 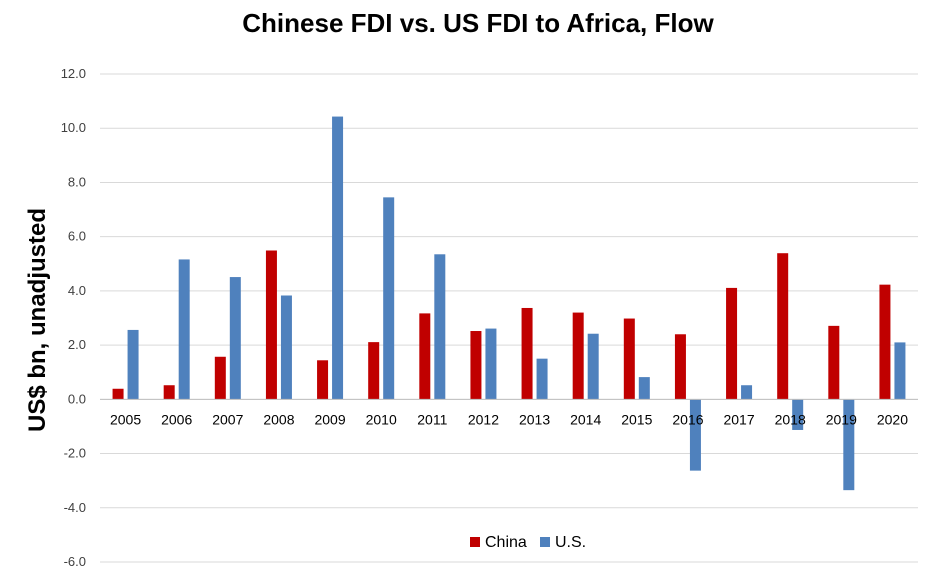 What do you see at coordinates (374, 371) in the screenshot?
I see `bar-china-2010` at bounding box center [374, 371].